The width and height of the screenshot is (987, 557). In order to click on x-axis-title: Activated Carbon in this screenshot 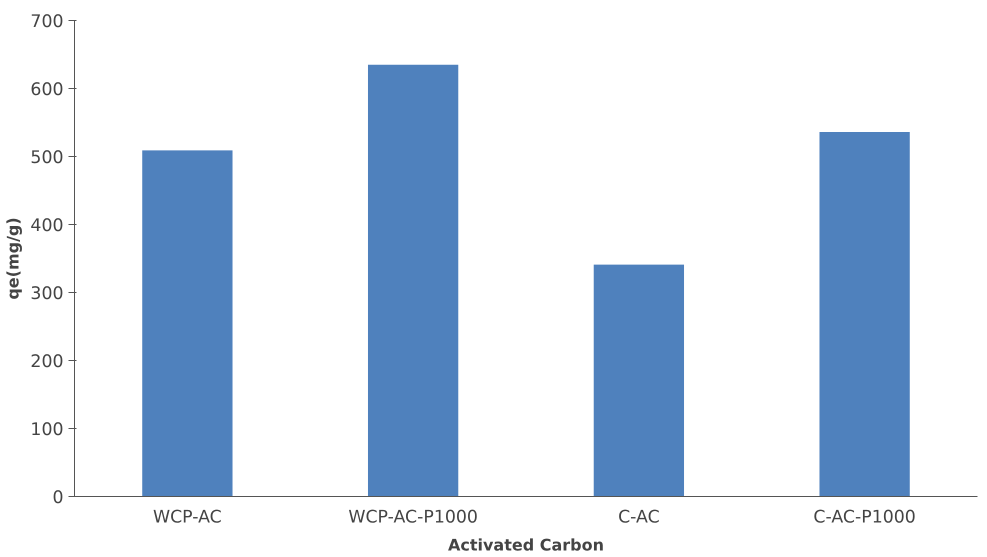, I will do `click(526, 545)`.